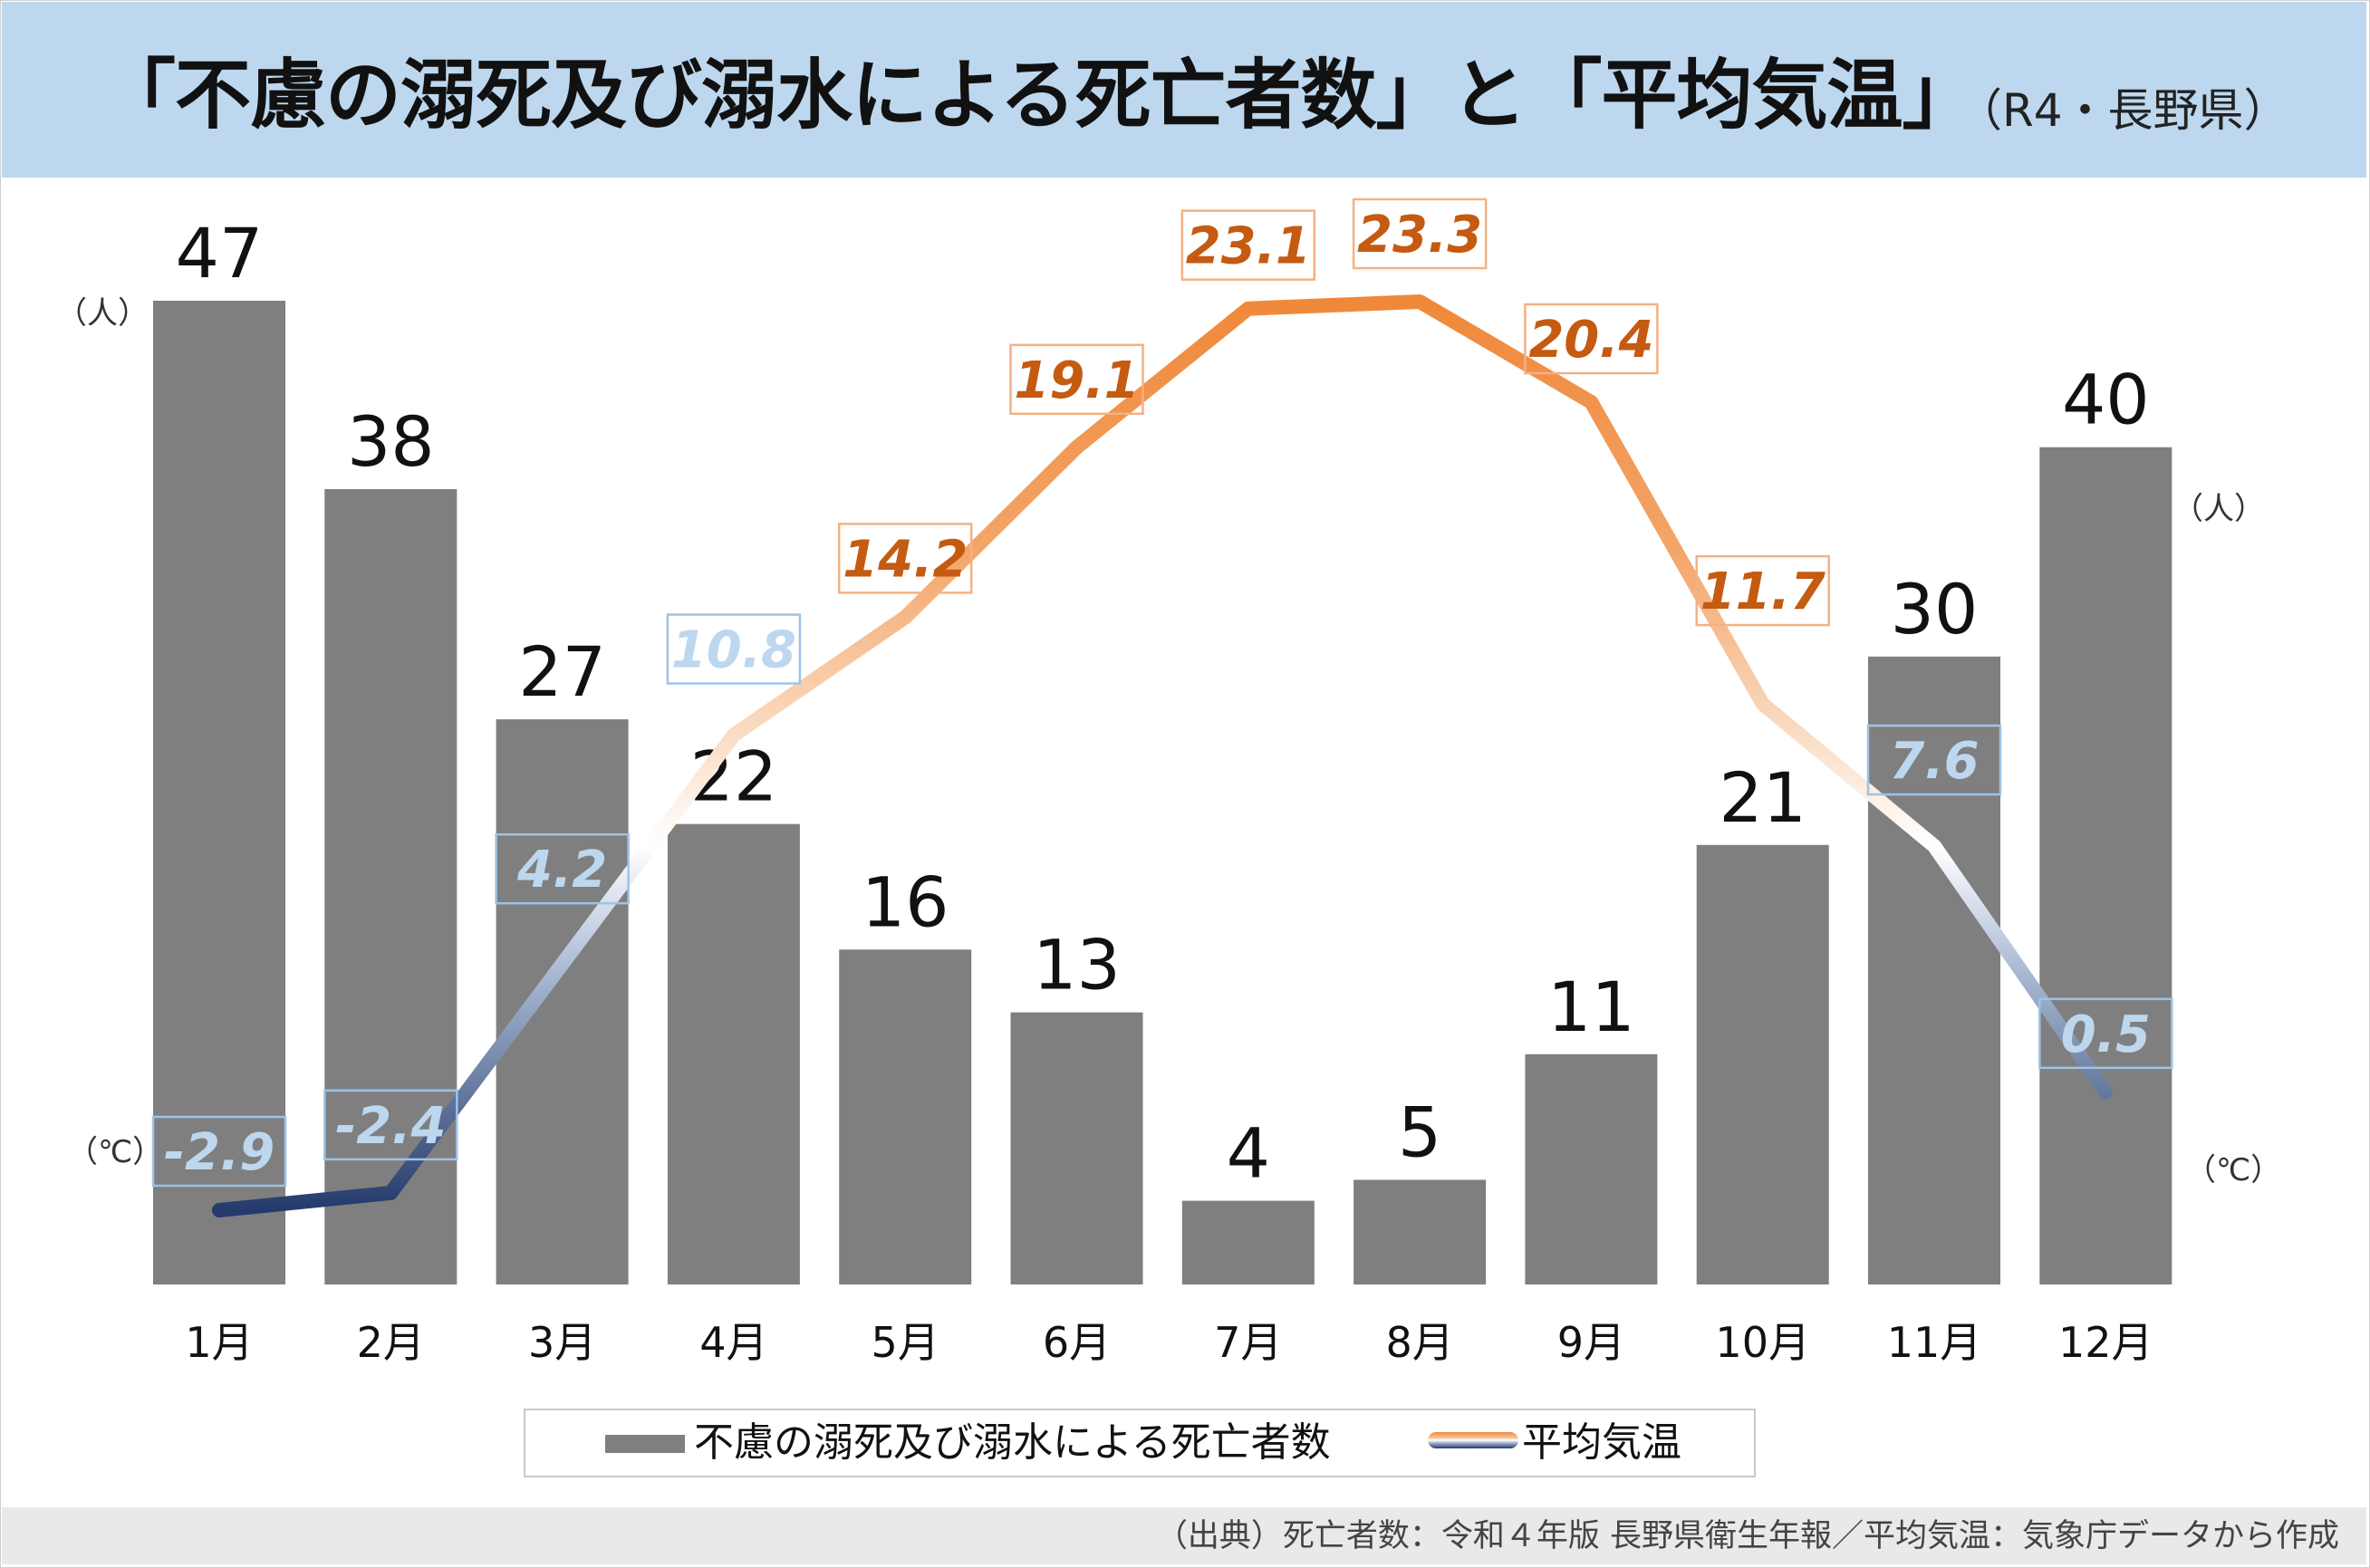  What do you see at coordinates (1762, 1342) in the screenshot?
I see `x-tick-label: 10月` at bounding box center [1762, 1342].